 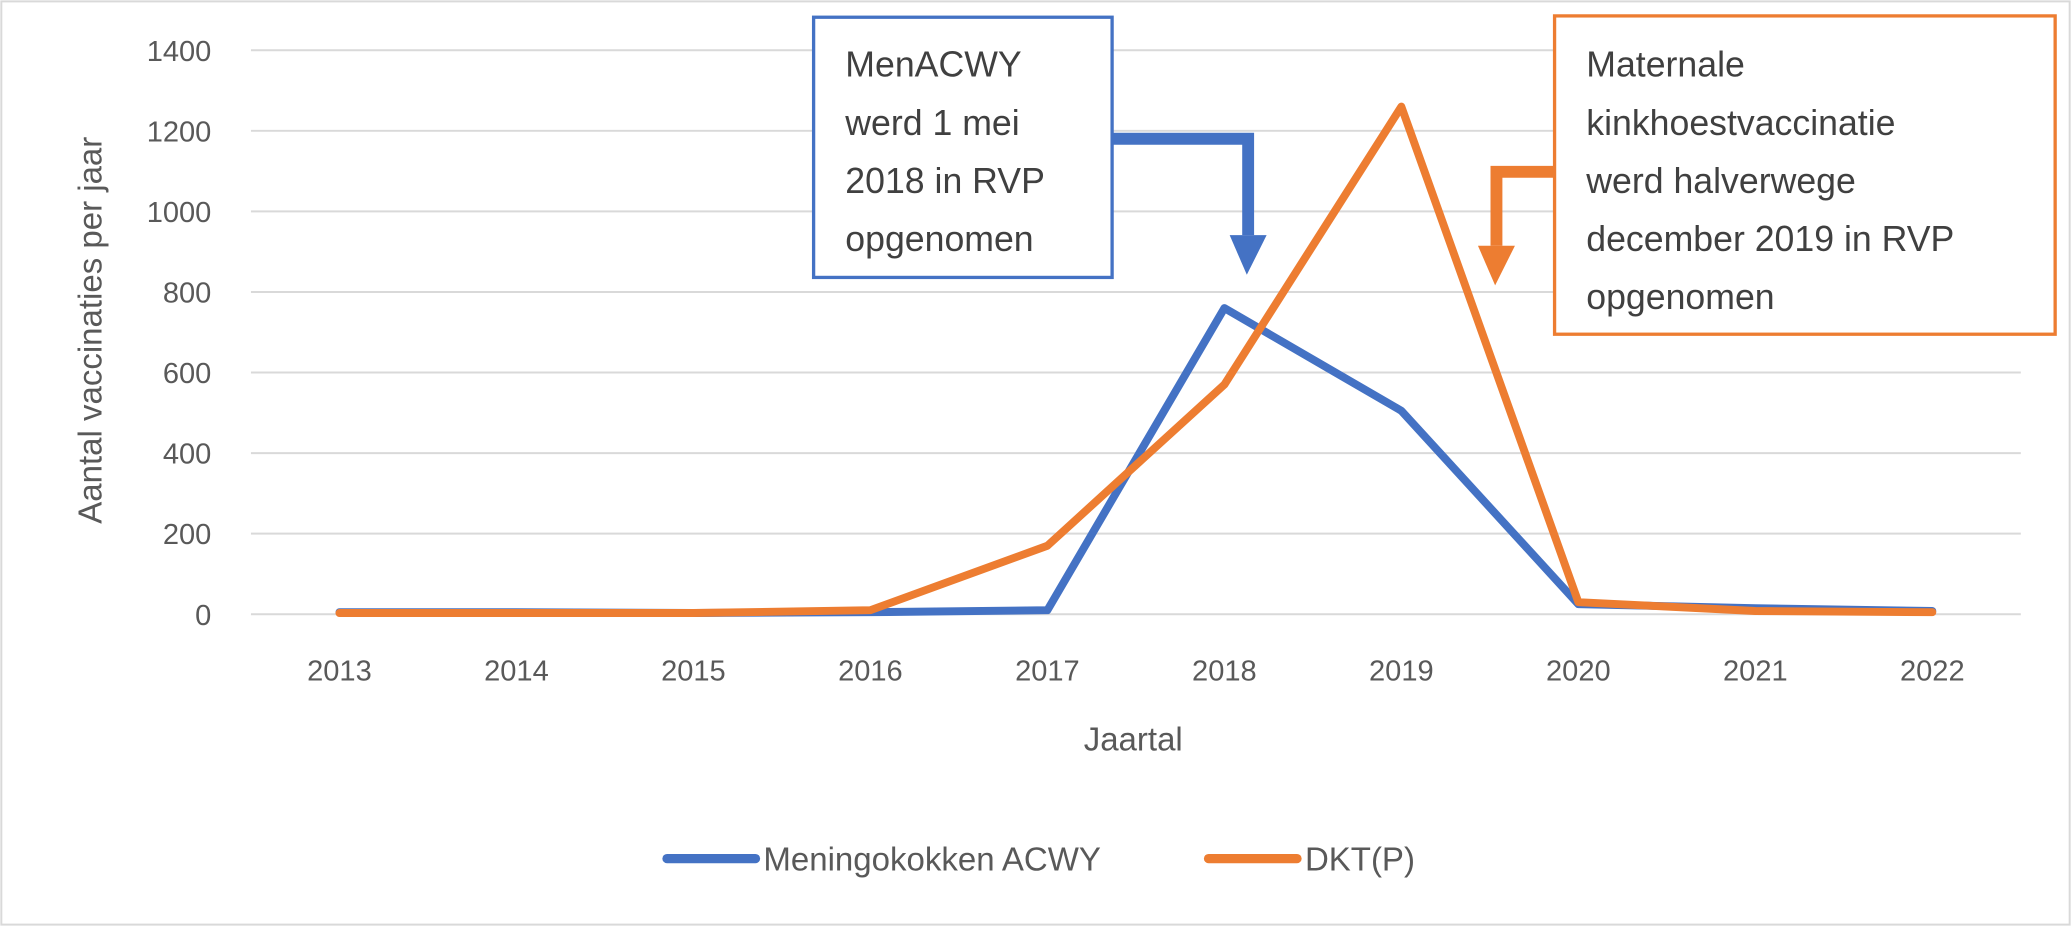 I want to click on y-tick-label: 1200, so click(x=179, y=132).